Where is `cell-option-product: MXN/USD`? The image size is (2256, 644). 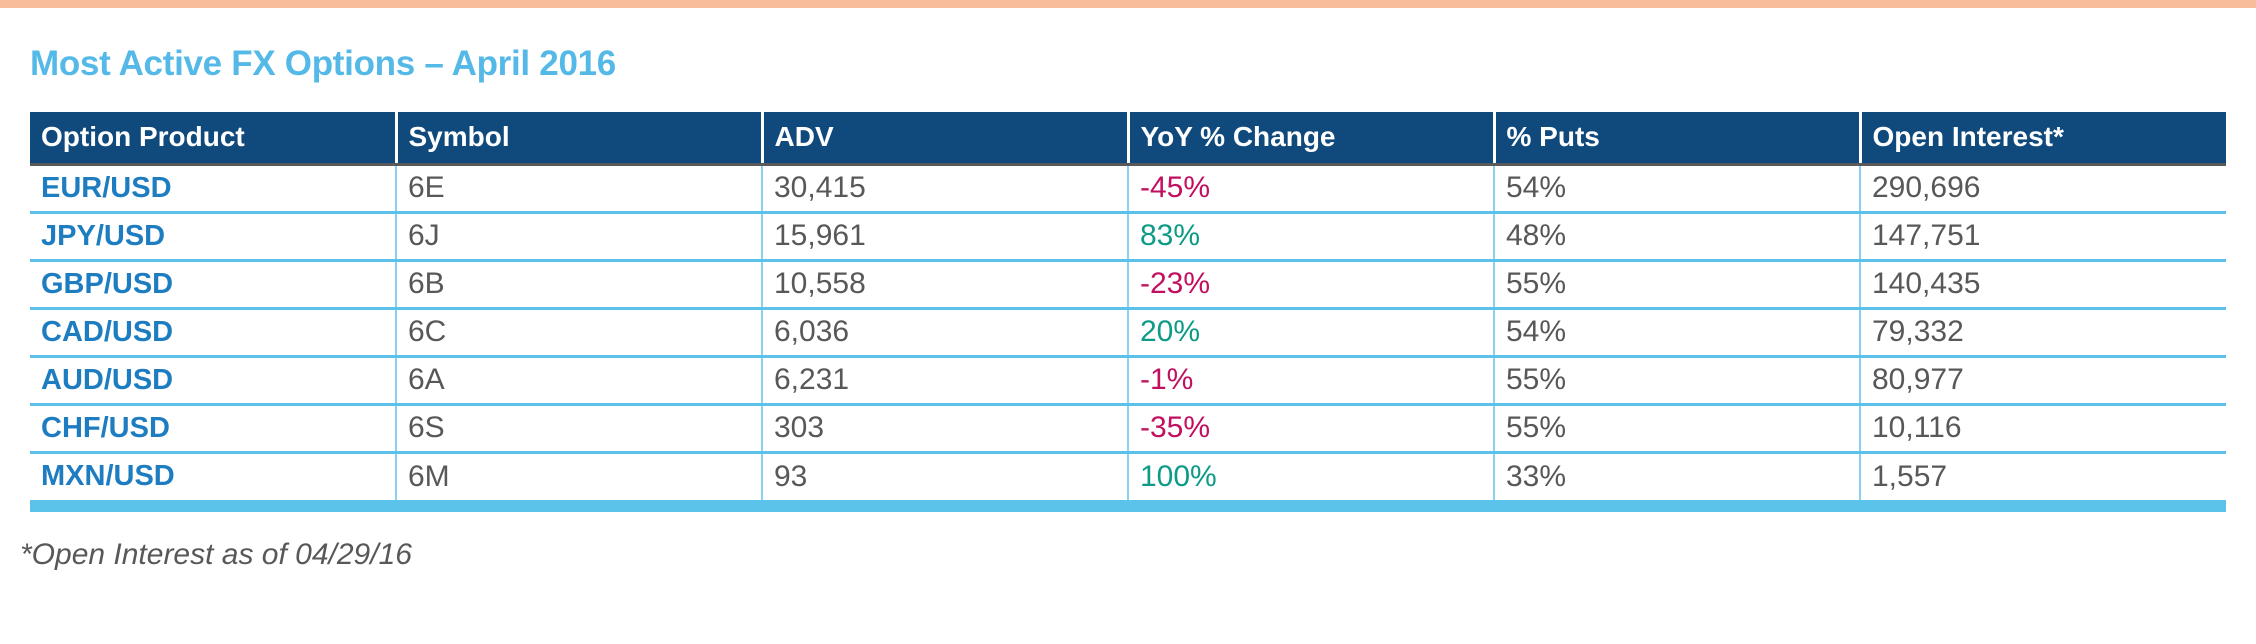 cell-option-product: MXN/USD is located at coordinates (213, 476).